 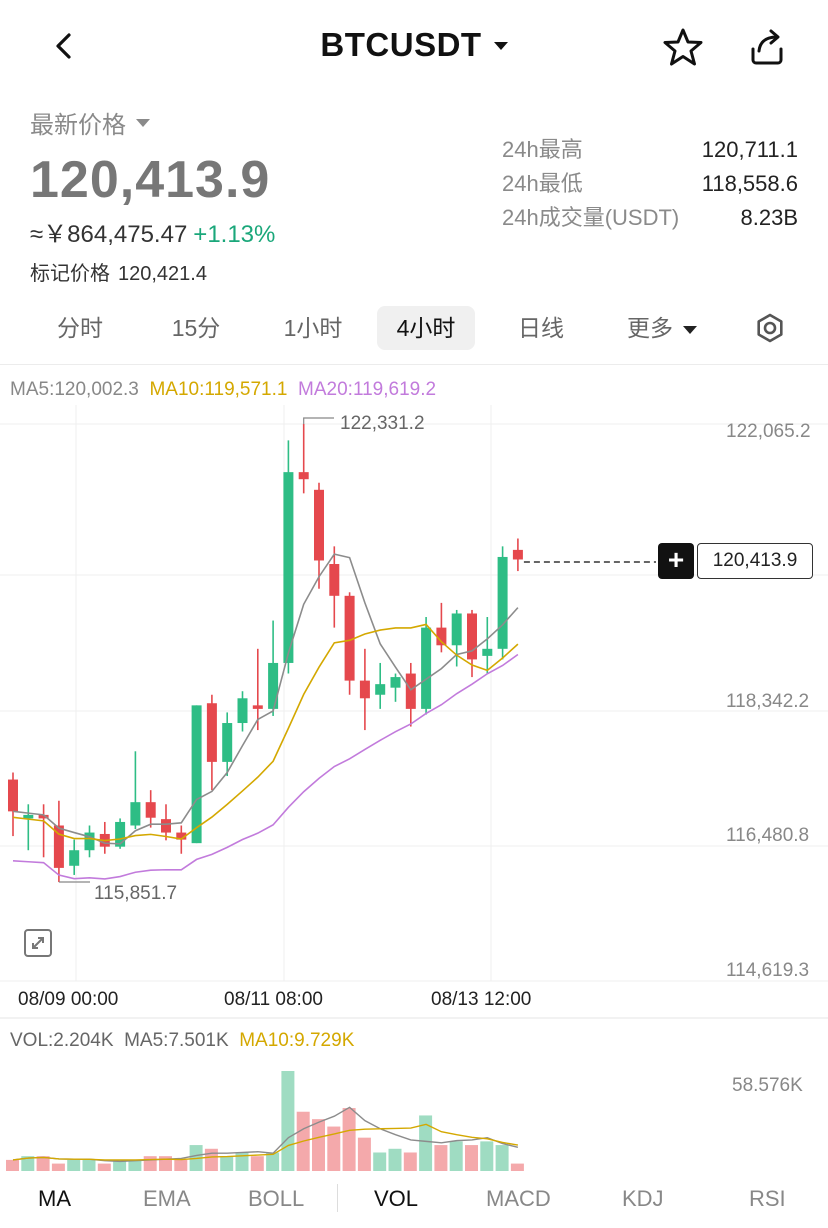 What do you see at coordinates (396, 1198) in the screenshot?
I see `indicator-vol: VOL` at bounding box center [396, 1198].